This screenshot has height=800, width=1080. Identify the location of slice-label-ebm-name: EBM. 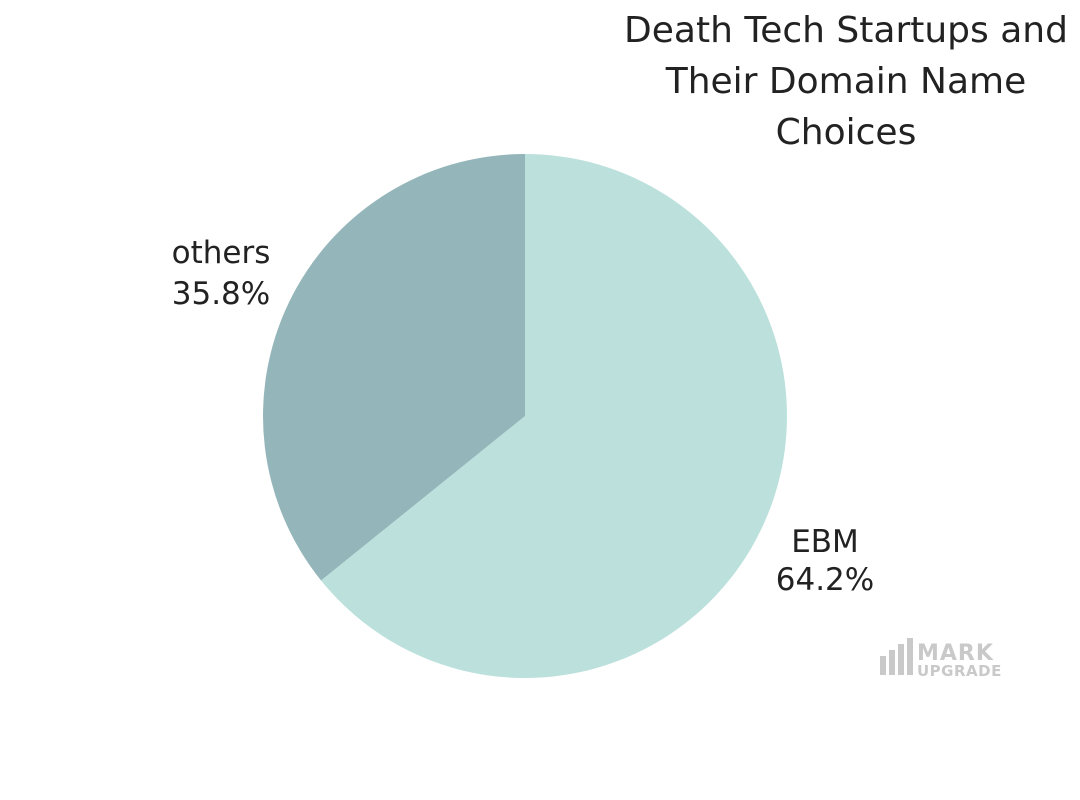
(825, 542).